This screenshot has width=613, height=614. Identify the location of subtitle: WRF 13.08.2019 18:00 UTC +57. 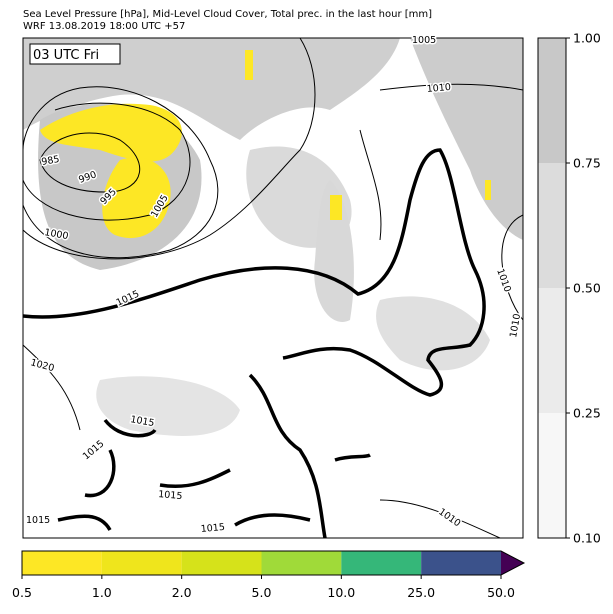
(104, 26).